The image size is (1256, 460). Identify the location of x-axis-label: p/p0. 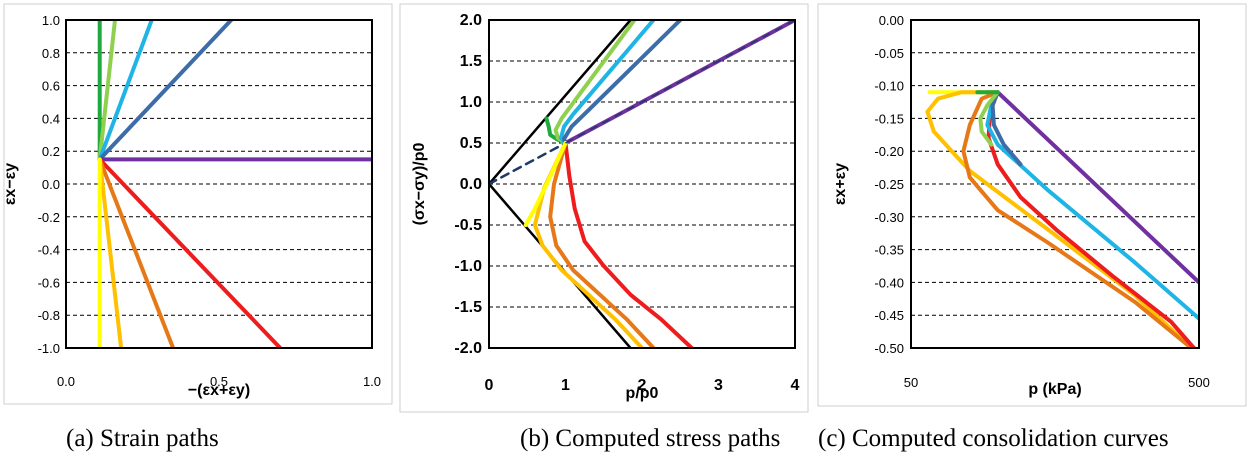
(642, 393).